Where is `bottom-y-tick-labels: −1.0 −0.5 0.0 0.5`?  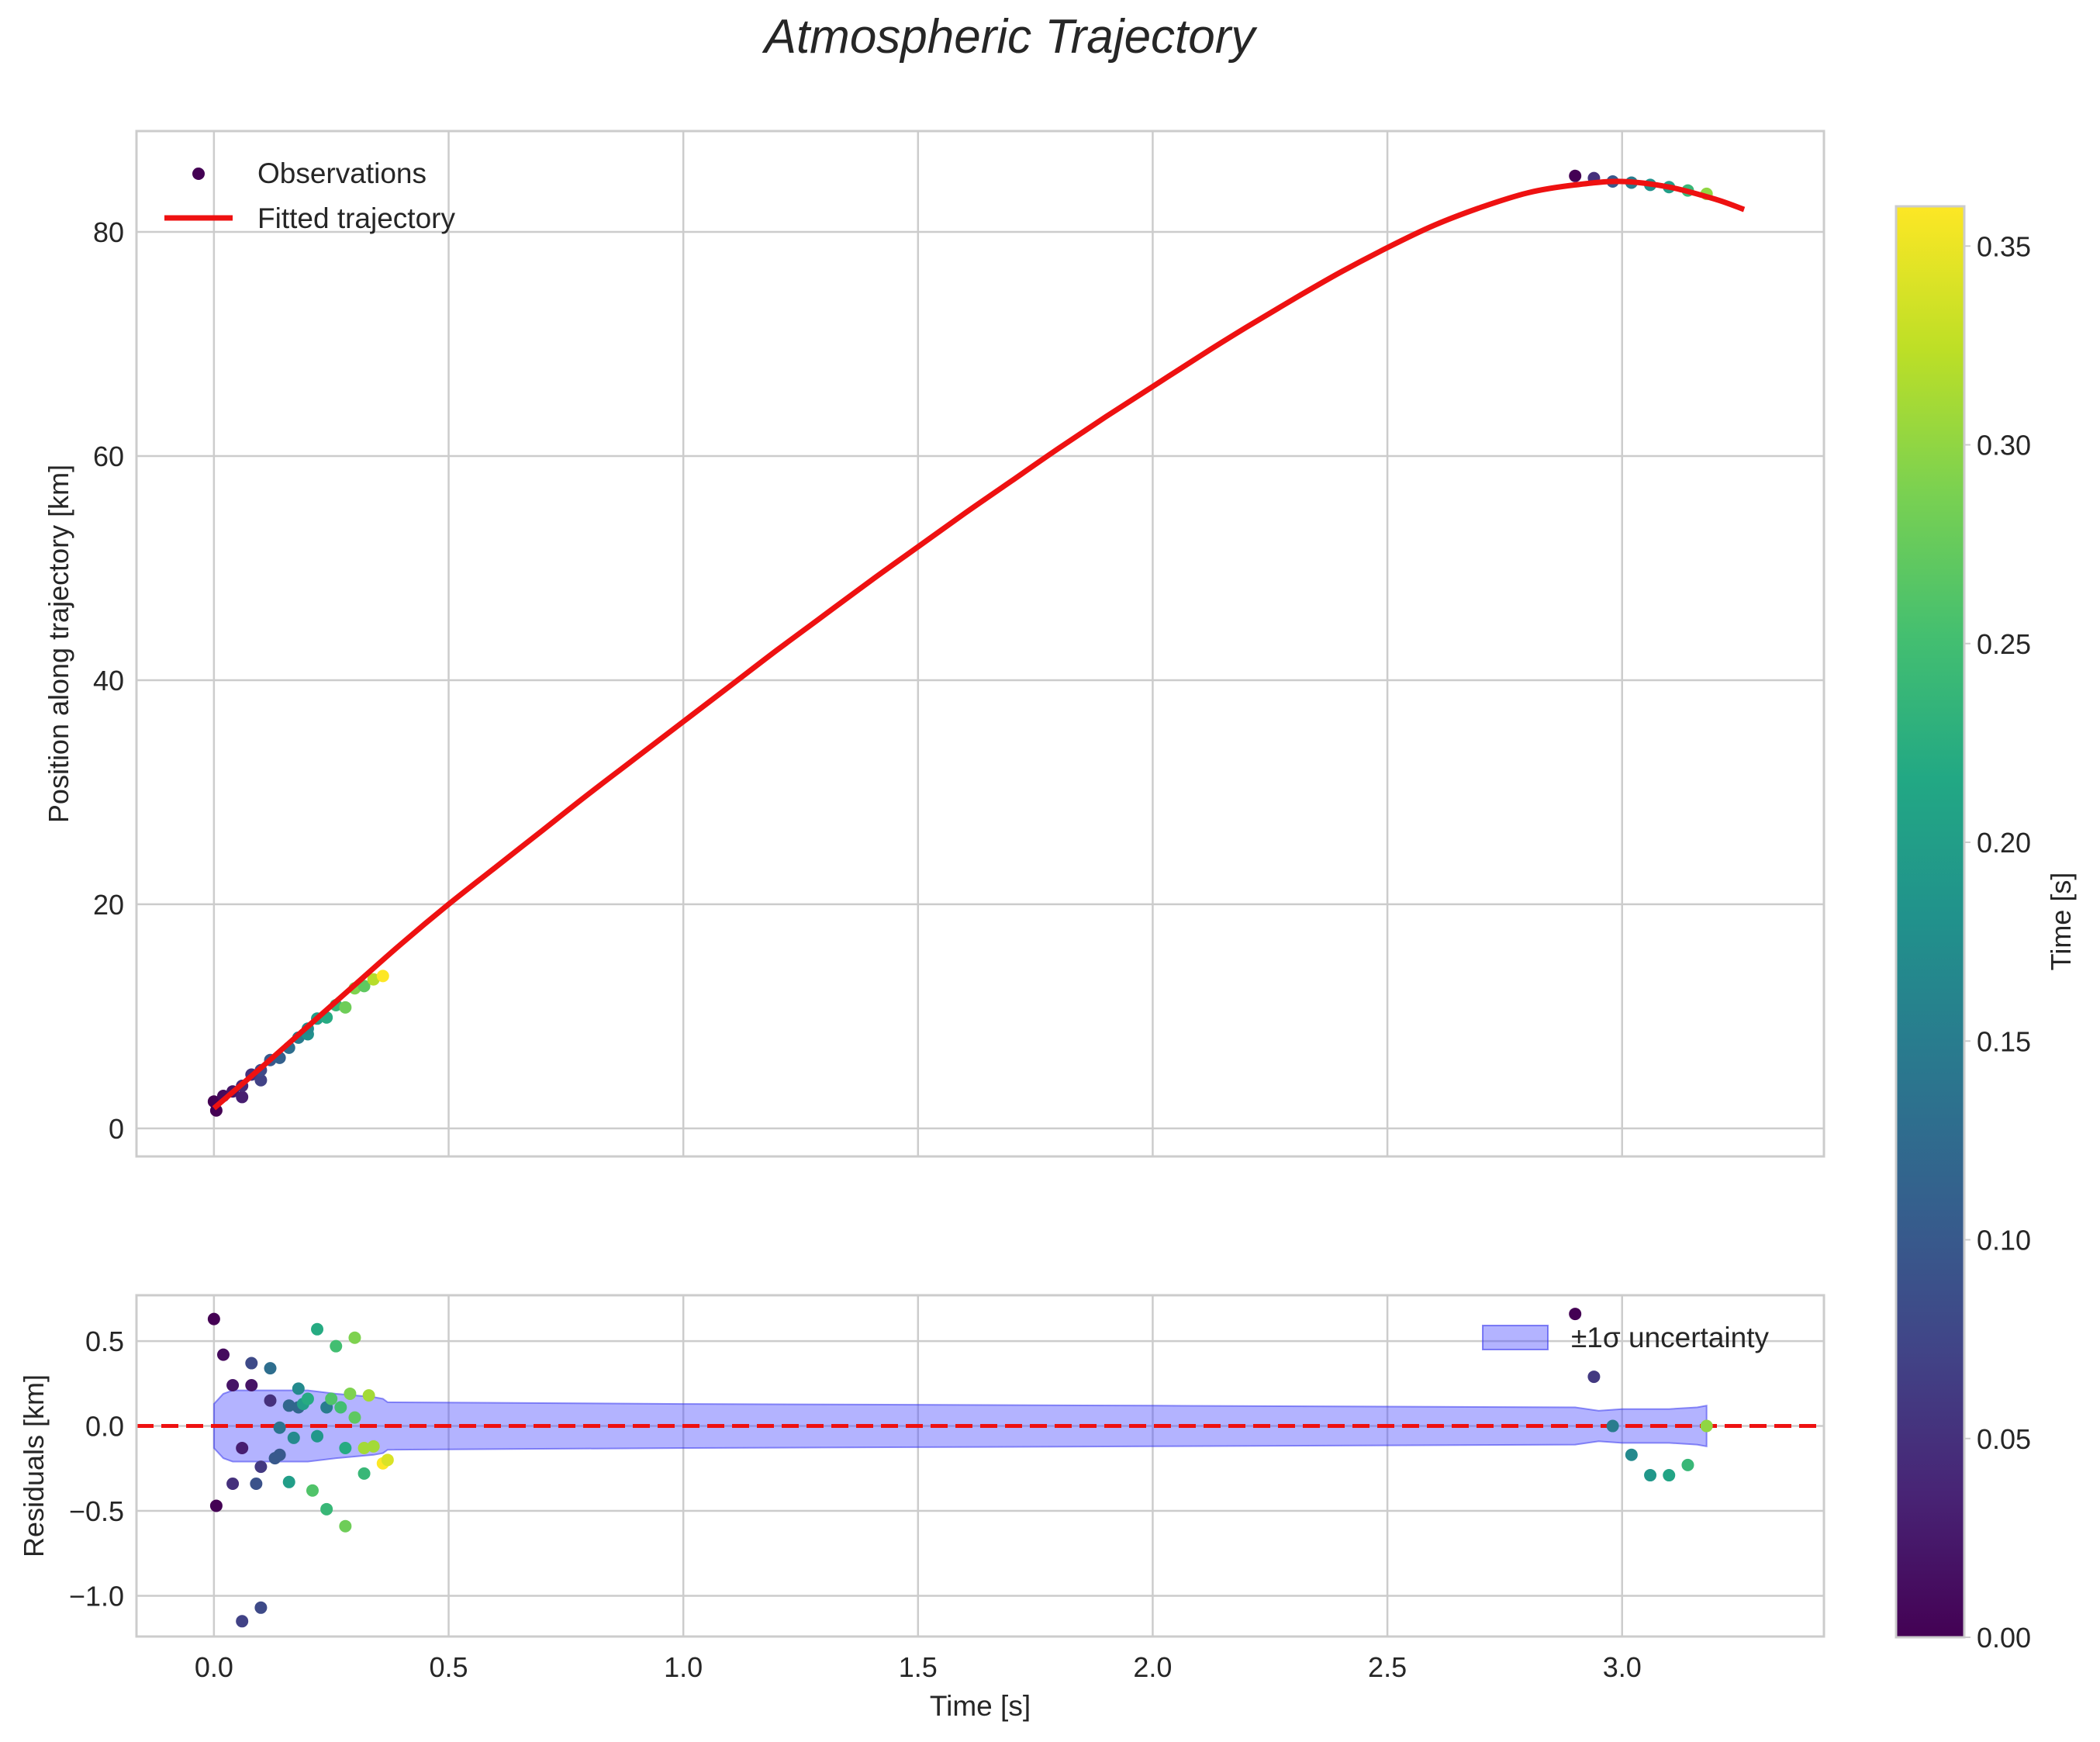 bottom-y-tick-labels: −1.0 −0.5 0.0 0.5 is located at coordinates (96, 1469).